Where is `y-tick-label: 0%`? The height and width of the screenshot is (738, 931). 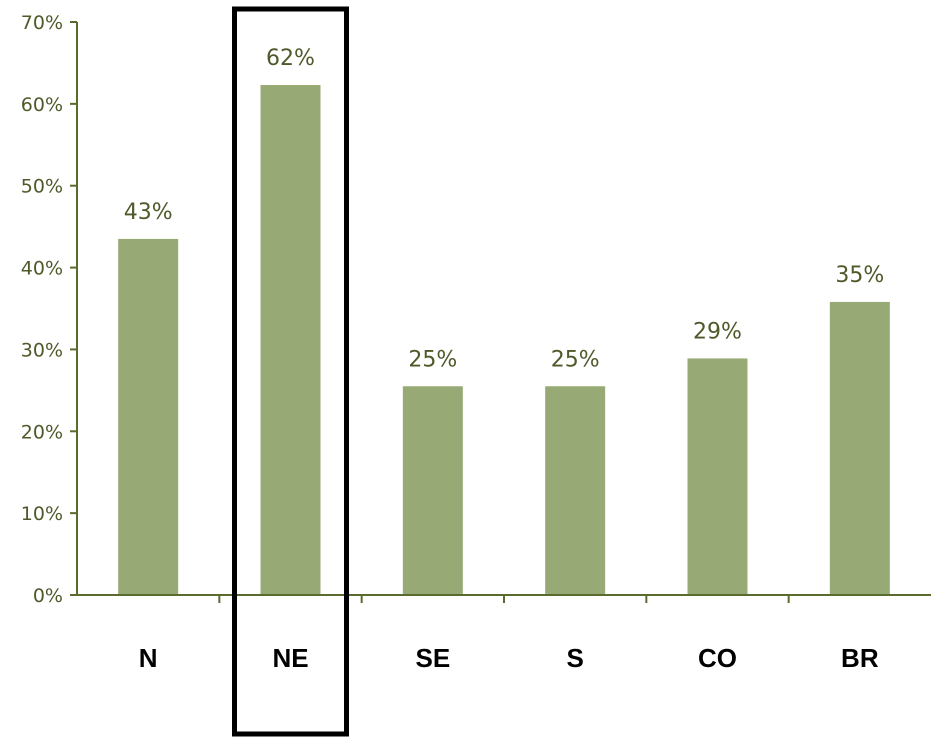
y-tick-label: 0% is located at coordinates (48, 596).